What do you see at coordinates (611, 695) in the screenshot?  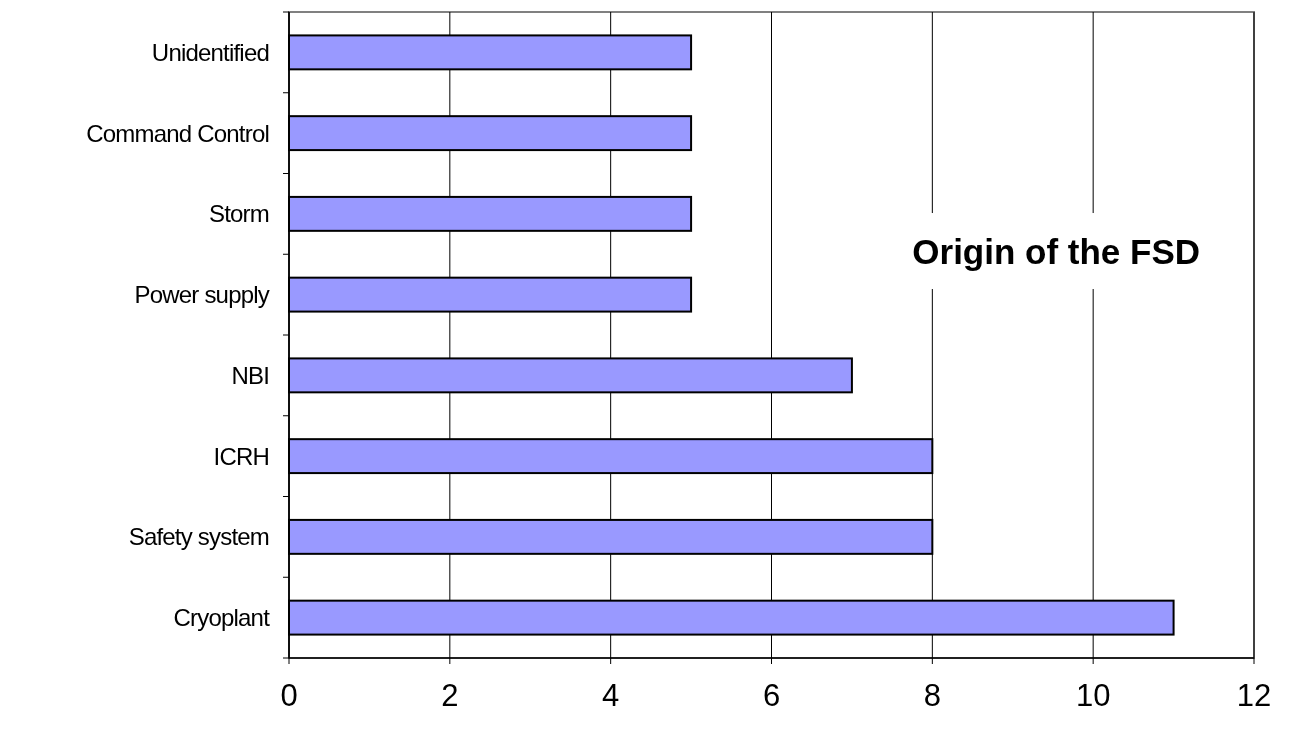 I see `x-tick-label: 4` at bounding box center [611, 695].